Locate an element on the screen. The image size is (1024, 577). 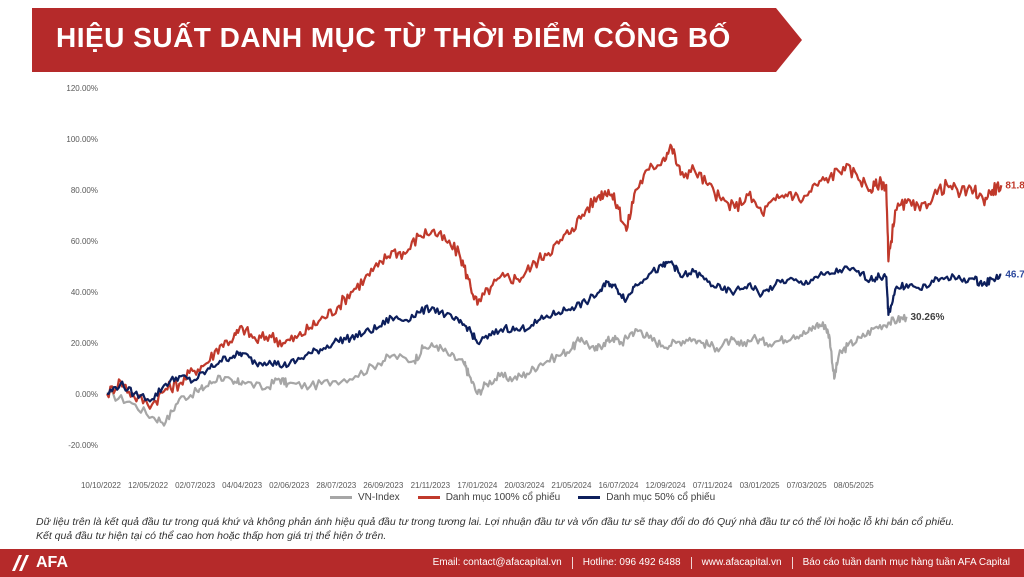
y-tick-label: 0.00% is located at coordinates (86, 394).